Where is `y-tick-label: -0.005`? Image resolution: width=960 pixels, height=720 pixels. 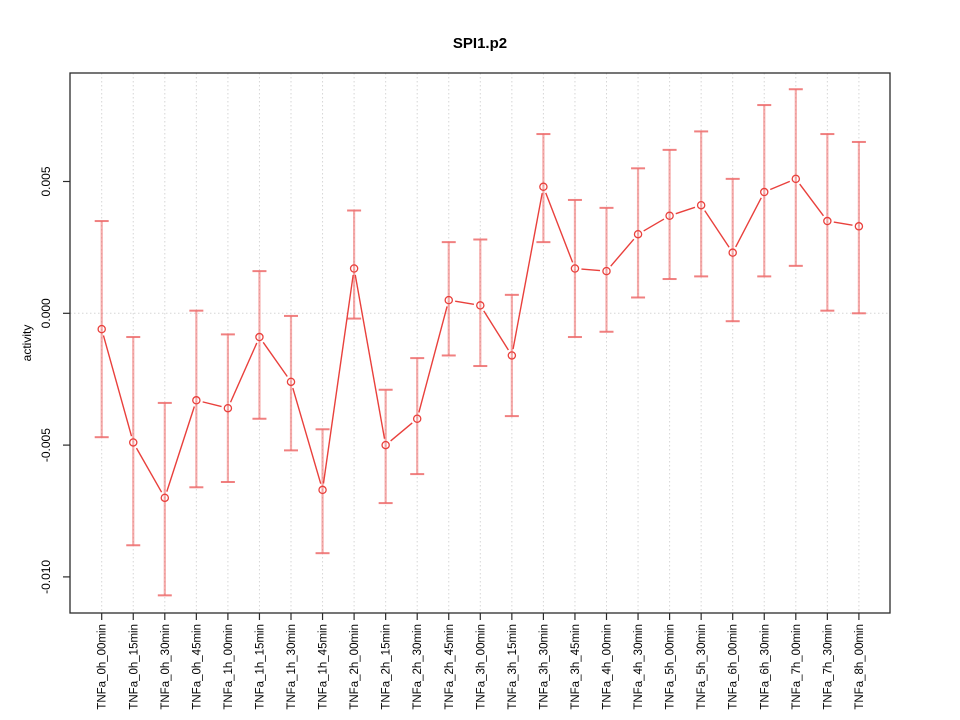
y-tick-label: -0.005 is located at coordinates (46, 445).